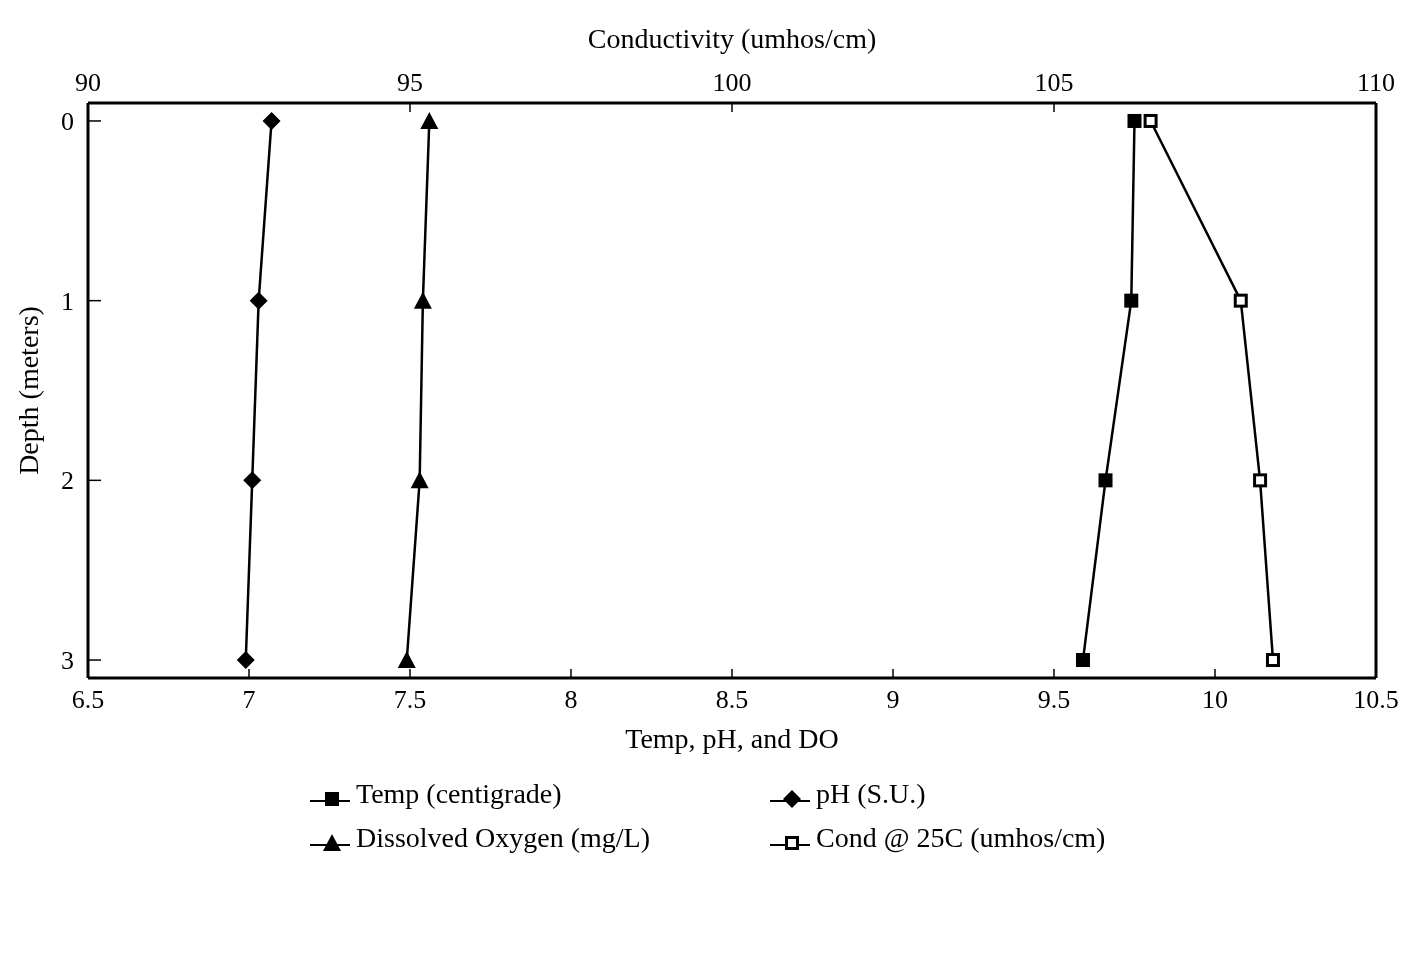 The width and height of the screenshot is (1406, 961). Describe the element at coordinates (893, 699) in the screenshot. I see `x-tick-label: 9` at that location.